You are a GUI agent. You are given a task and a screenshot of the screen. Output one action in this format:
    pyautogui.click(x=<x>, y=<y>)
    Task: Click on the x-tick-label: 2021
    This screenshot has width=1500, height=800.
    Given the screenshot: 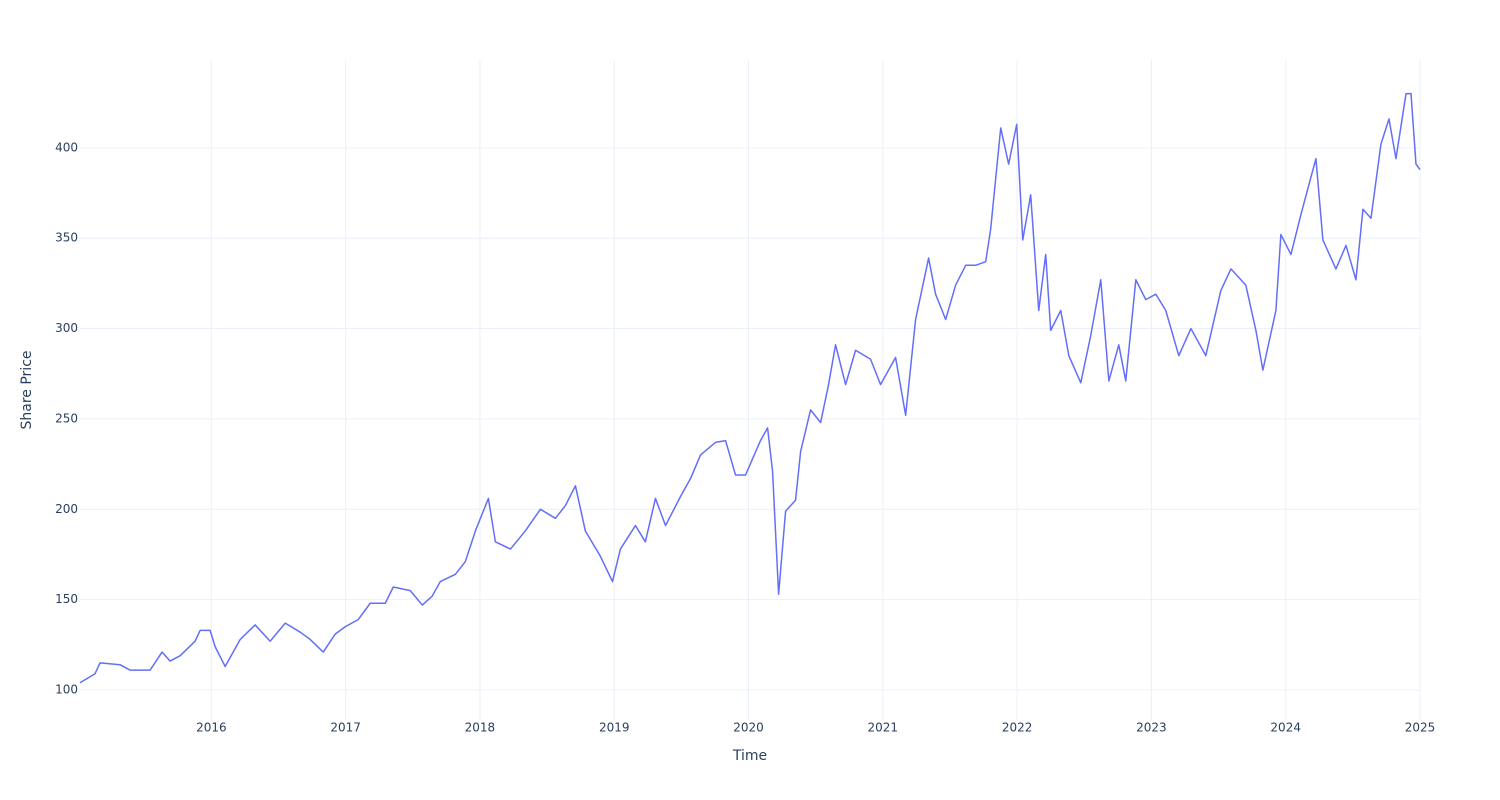 What is the action you would take?
    pyautogui.click(x=883, y=728)
    